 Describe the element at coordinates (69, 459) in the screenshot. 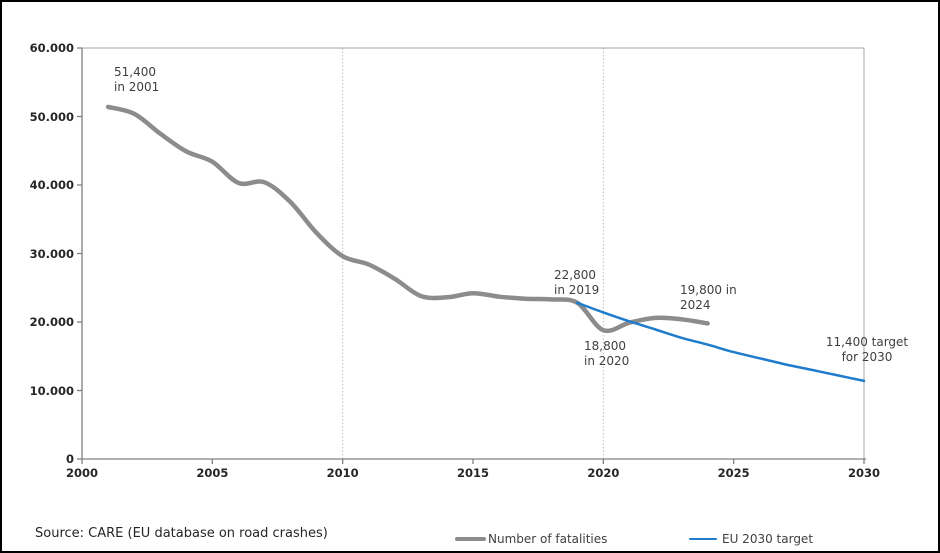

I see `y-tick-label-0: 0` at that location.